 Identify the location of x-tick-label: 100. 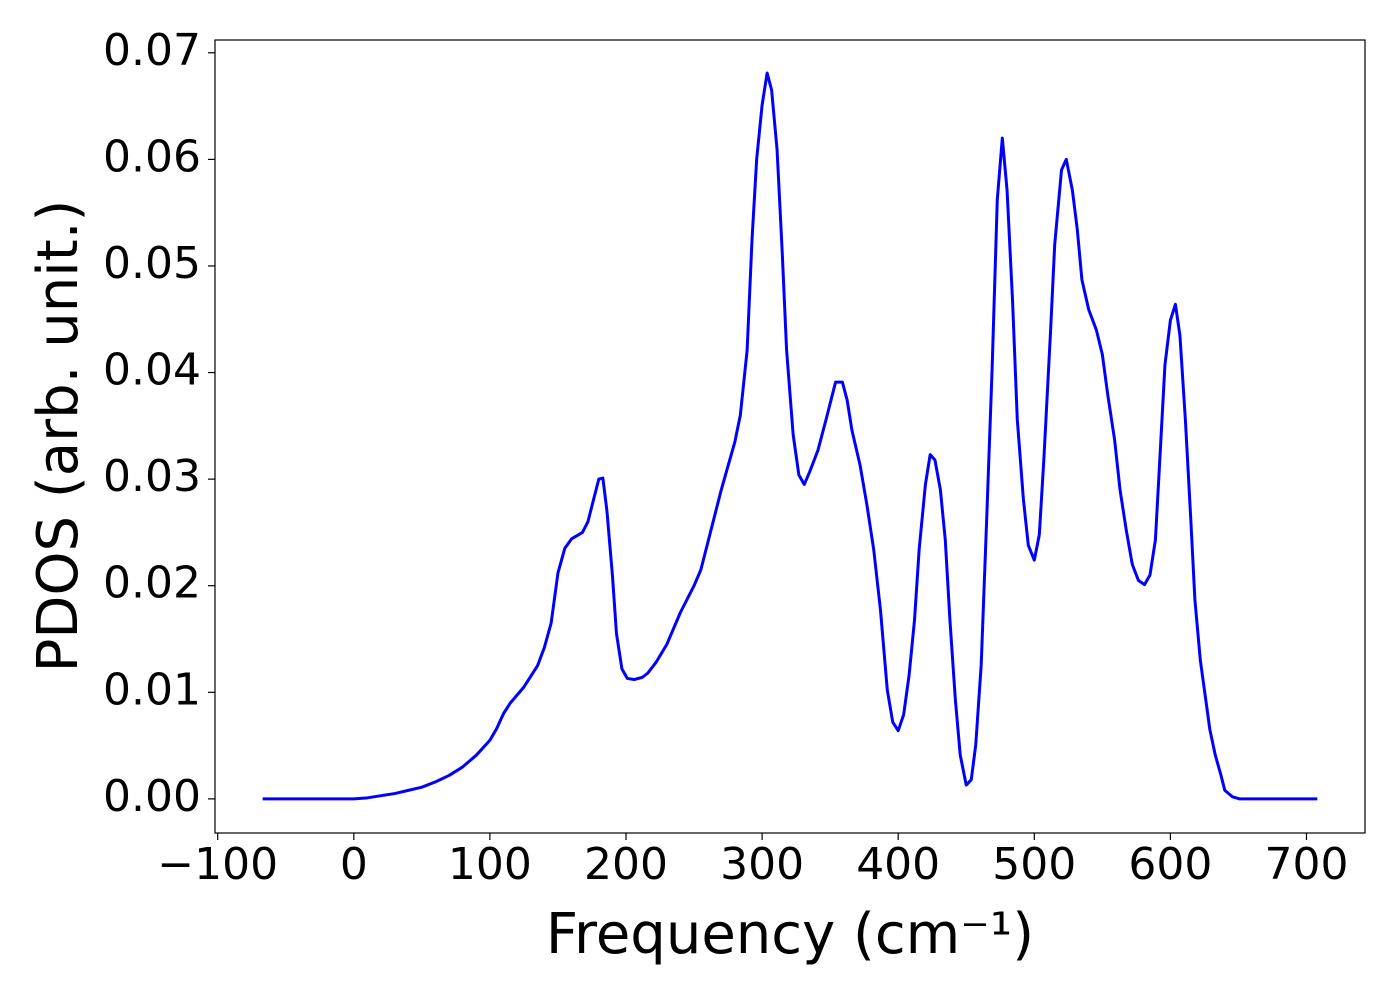
(490, 864).